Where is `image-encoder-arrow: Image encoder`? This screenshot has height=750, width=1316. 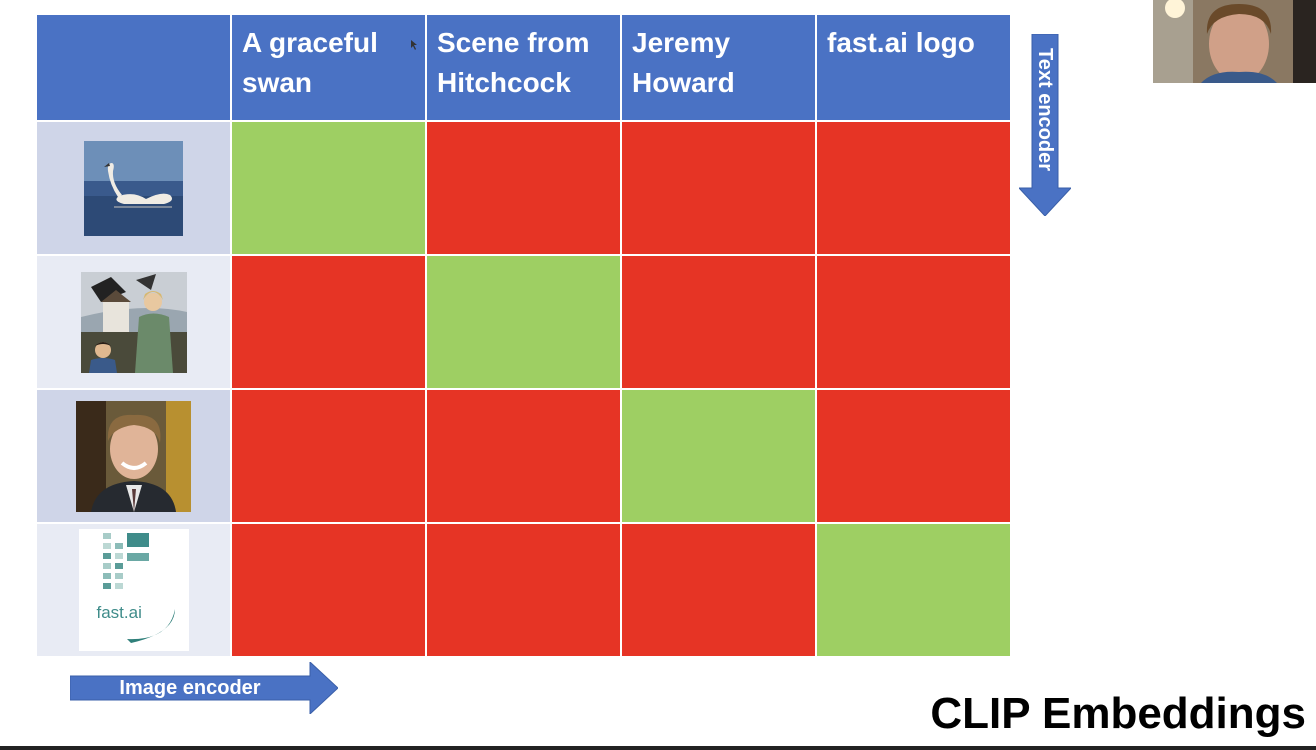
image-encoder-arrow: Image encoder is located at coordinates (204, 688).